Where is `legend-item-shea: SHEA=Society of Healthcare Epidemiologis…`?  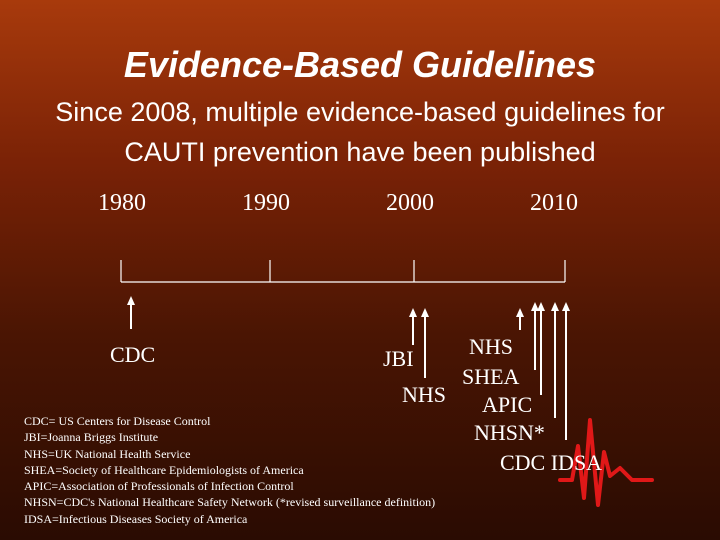
legend-item-shea: SHEA=Society of Healthcare Epidemiologis… is located at coordinates (164, 469).